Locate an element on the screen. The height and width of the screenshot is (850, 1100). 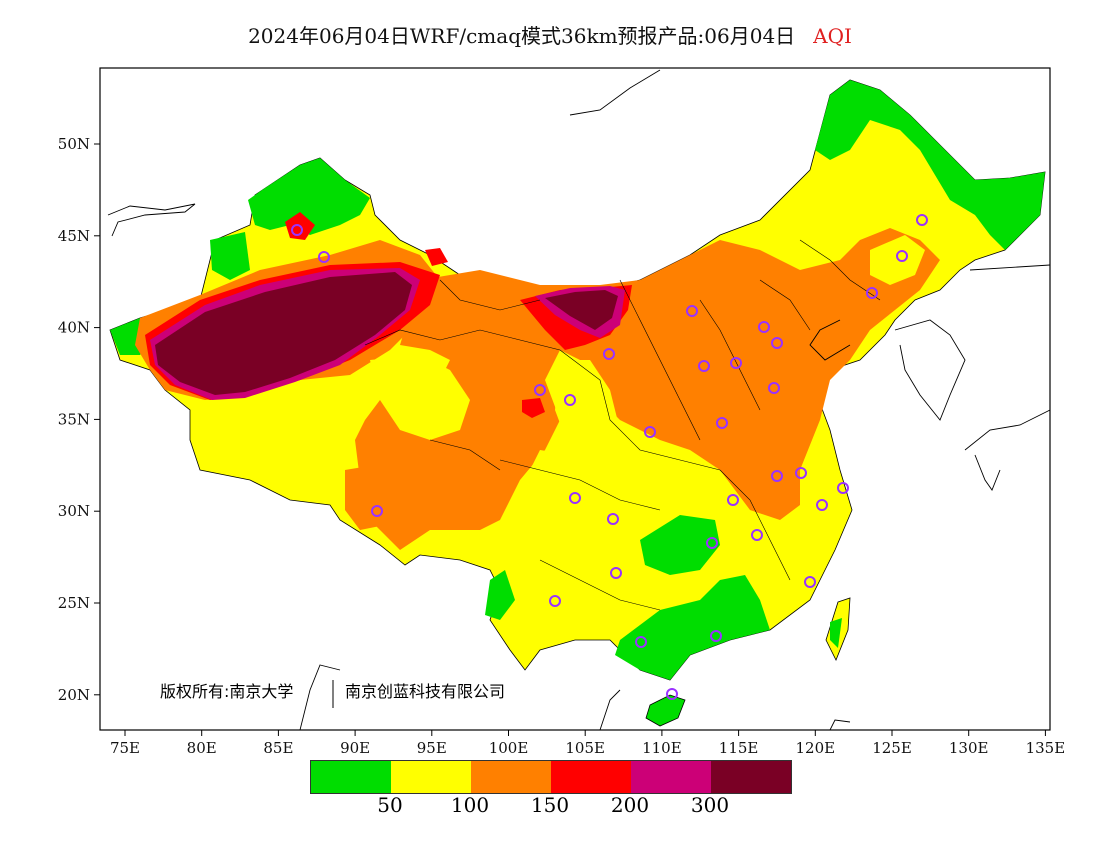
region-good-yunnan is located at coordinates (500, 595).